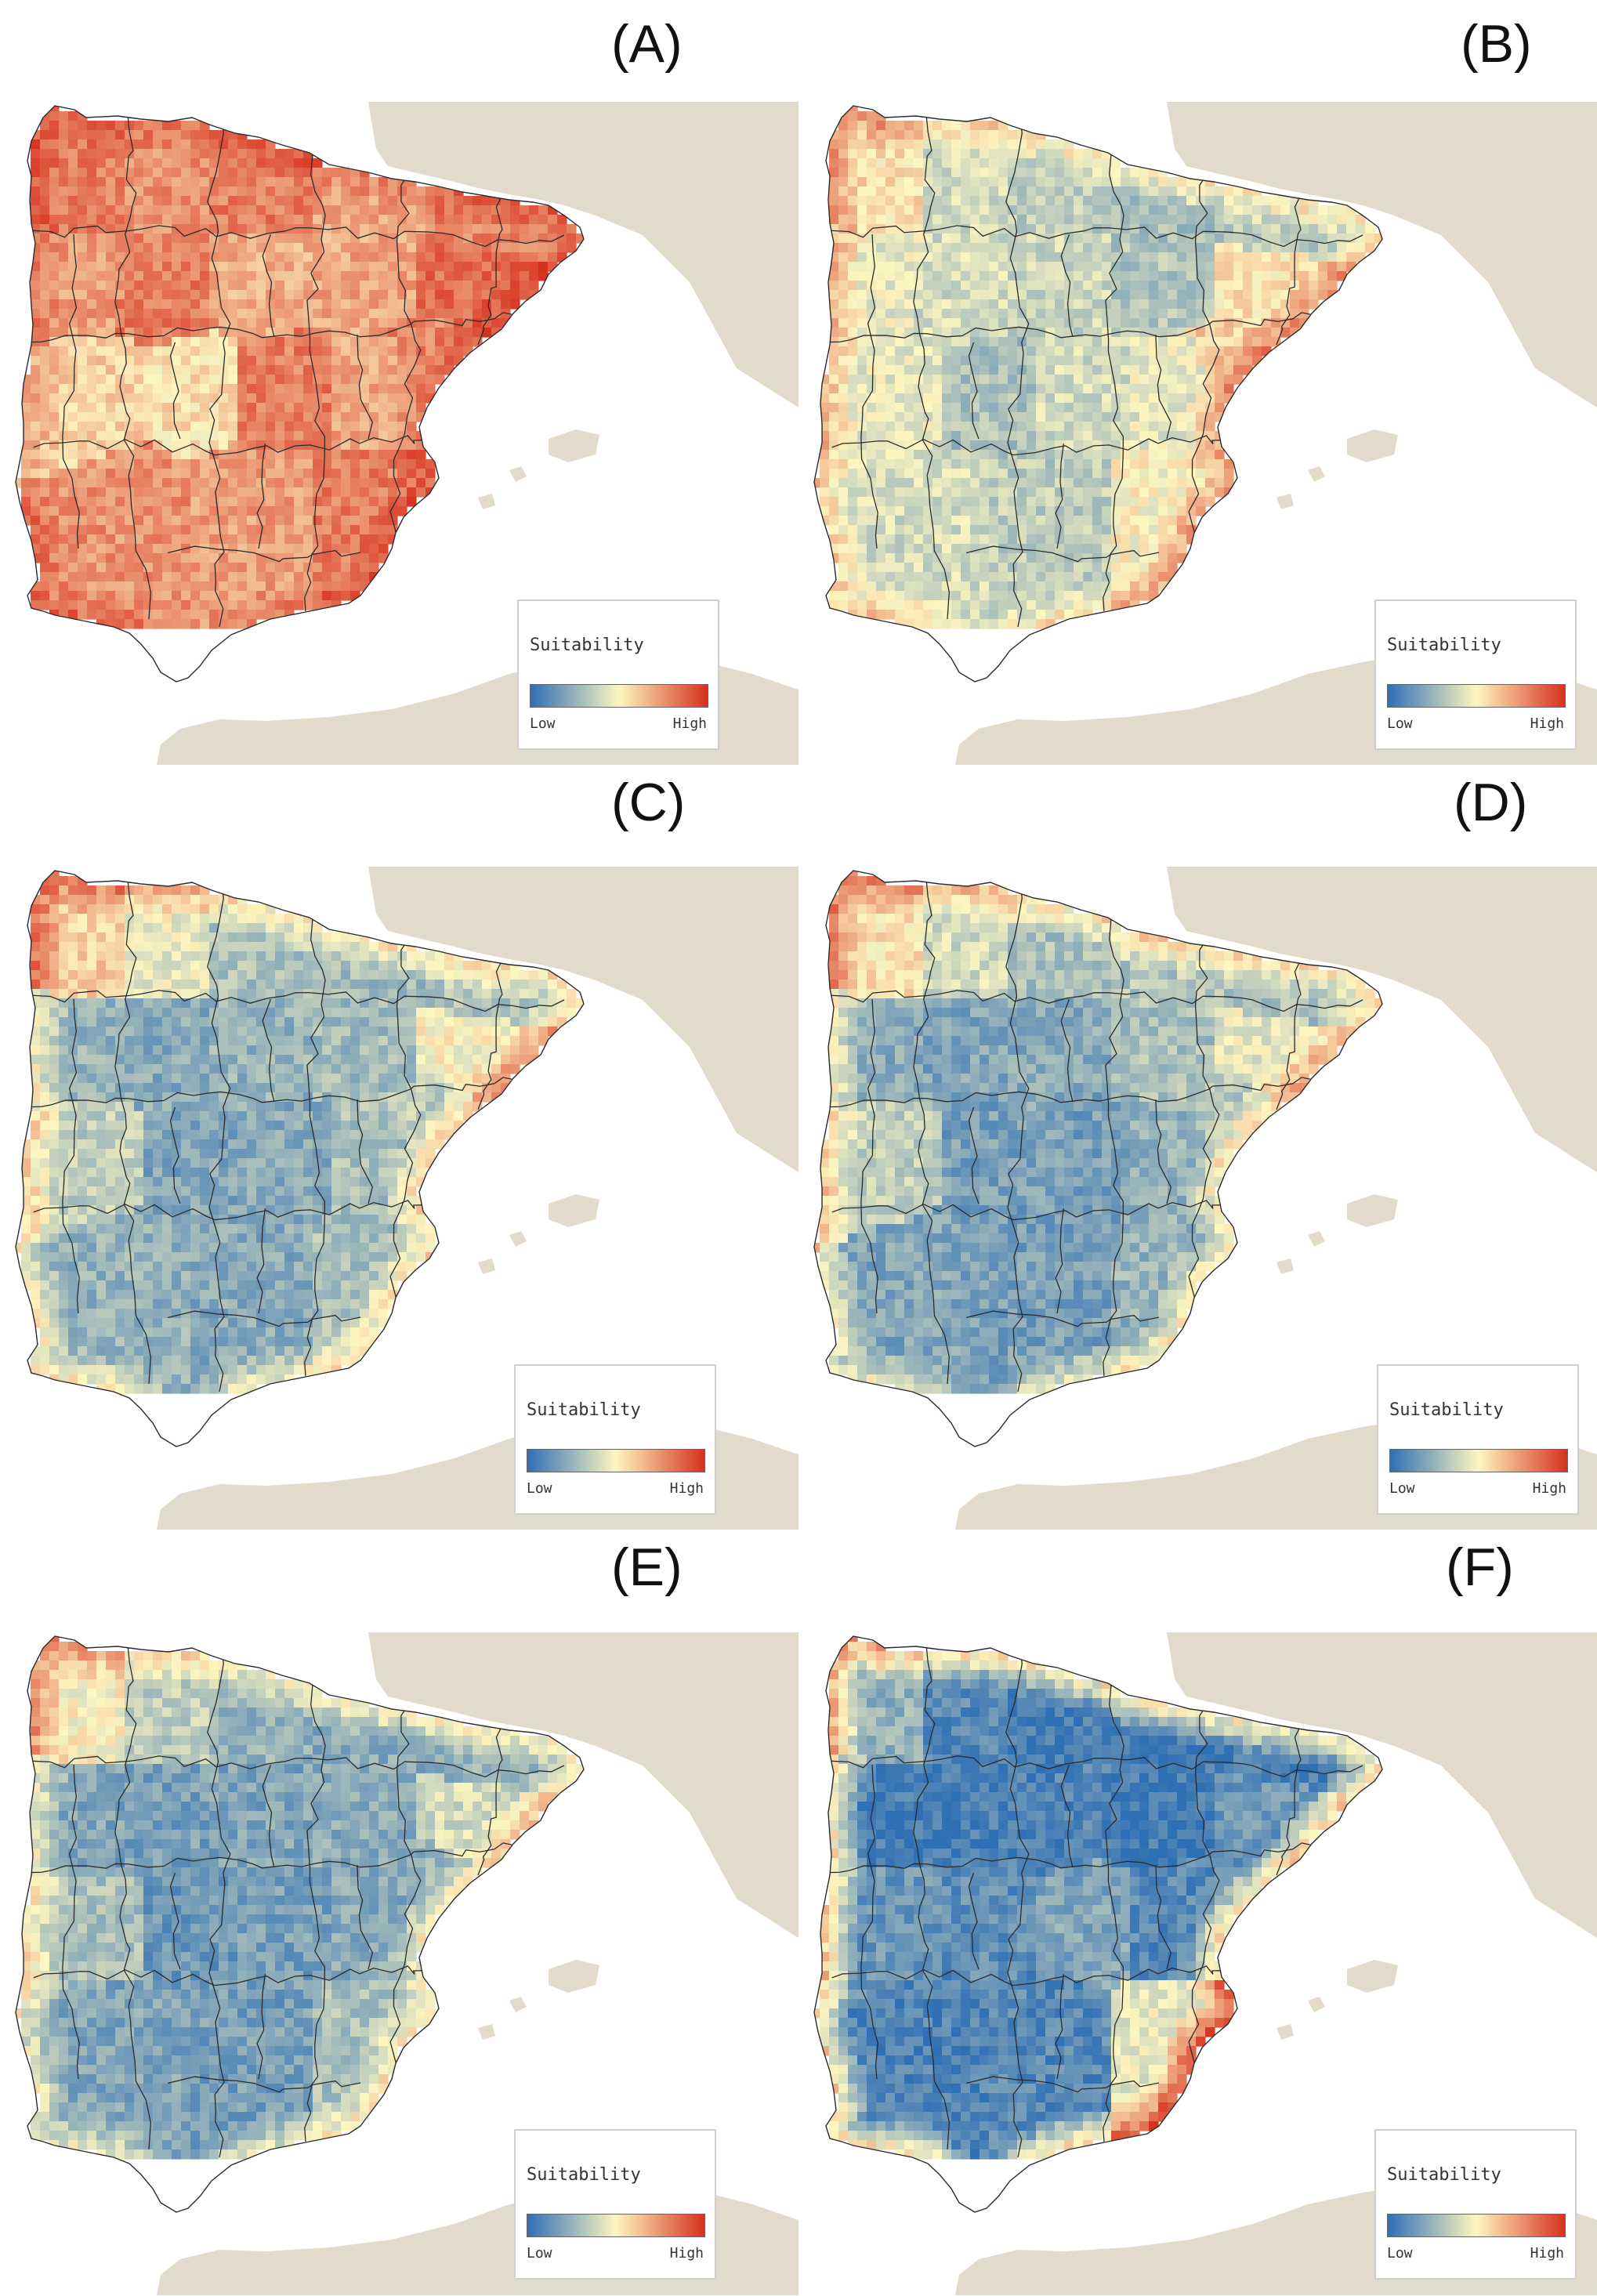 Image resolution: width=1597 pixels, height=2296 pixels. Describe the element at coordinates (647, 44) in the screenshot. I see `panel-label: (A)` at that location.